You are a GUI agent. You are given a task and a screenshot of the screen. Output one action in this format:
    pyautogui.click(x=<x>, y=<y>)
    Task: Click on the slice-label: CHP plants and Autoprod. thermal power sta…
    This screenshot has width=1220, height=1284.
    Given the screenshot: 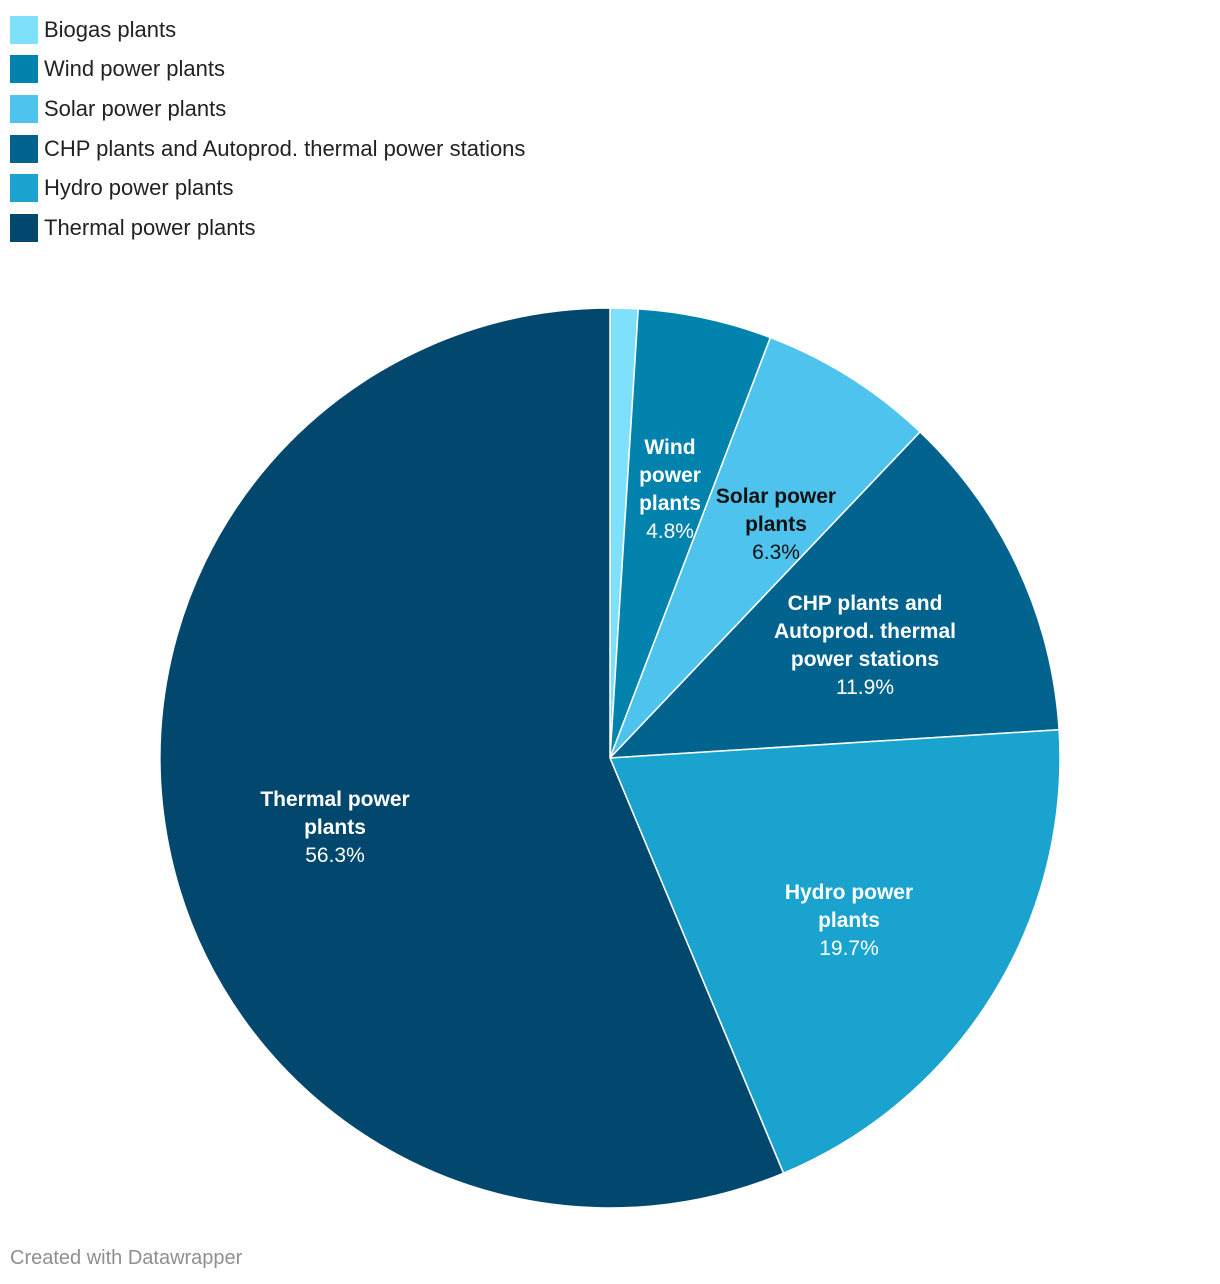 What is the action you would take?
    pyautogui.click(x=865, y=645)
    